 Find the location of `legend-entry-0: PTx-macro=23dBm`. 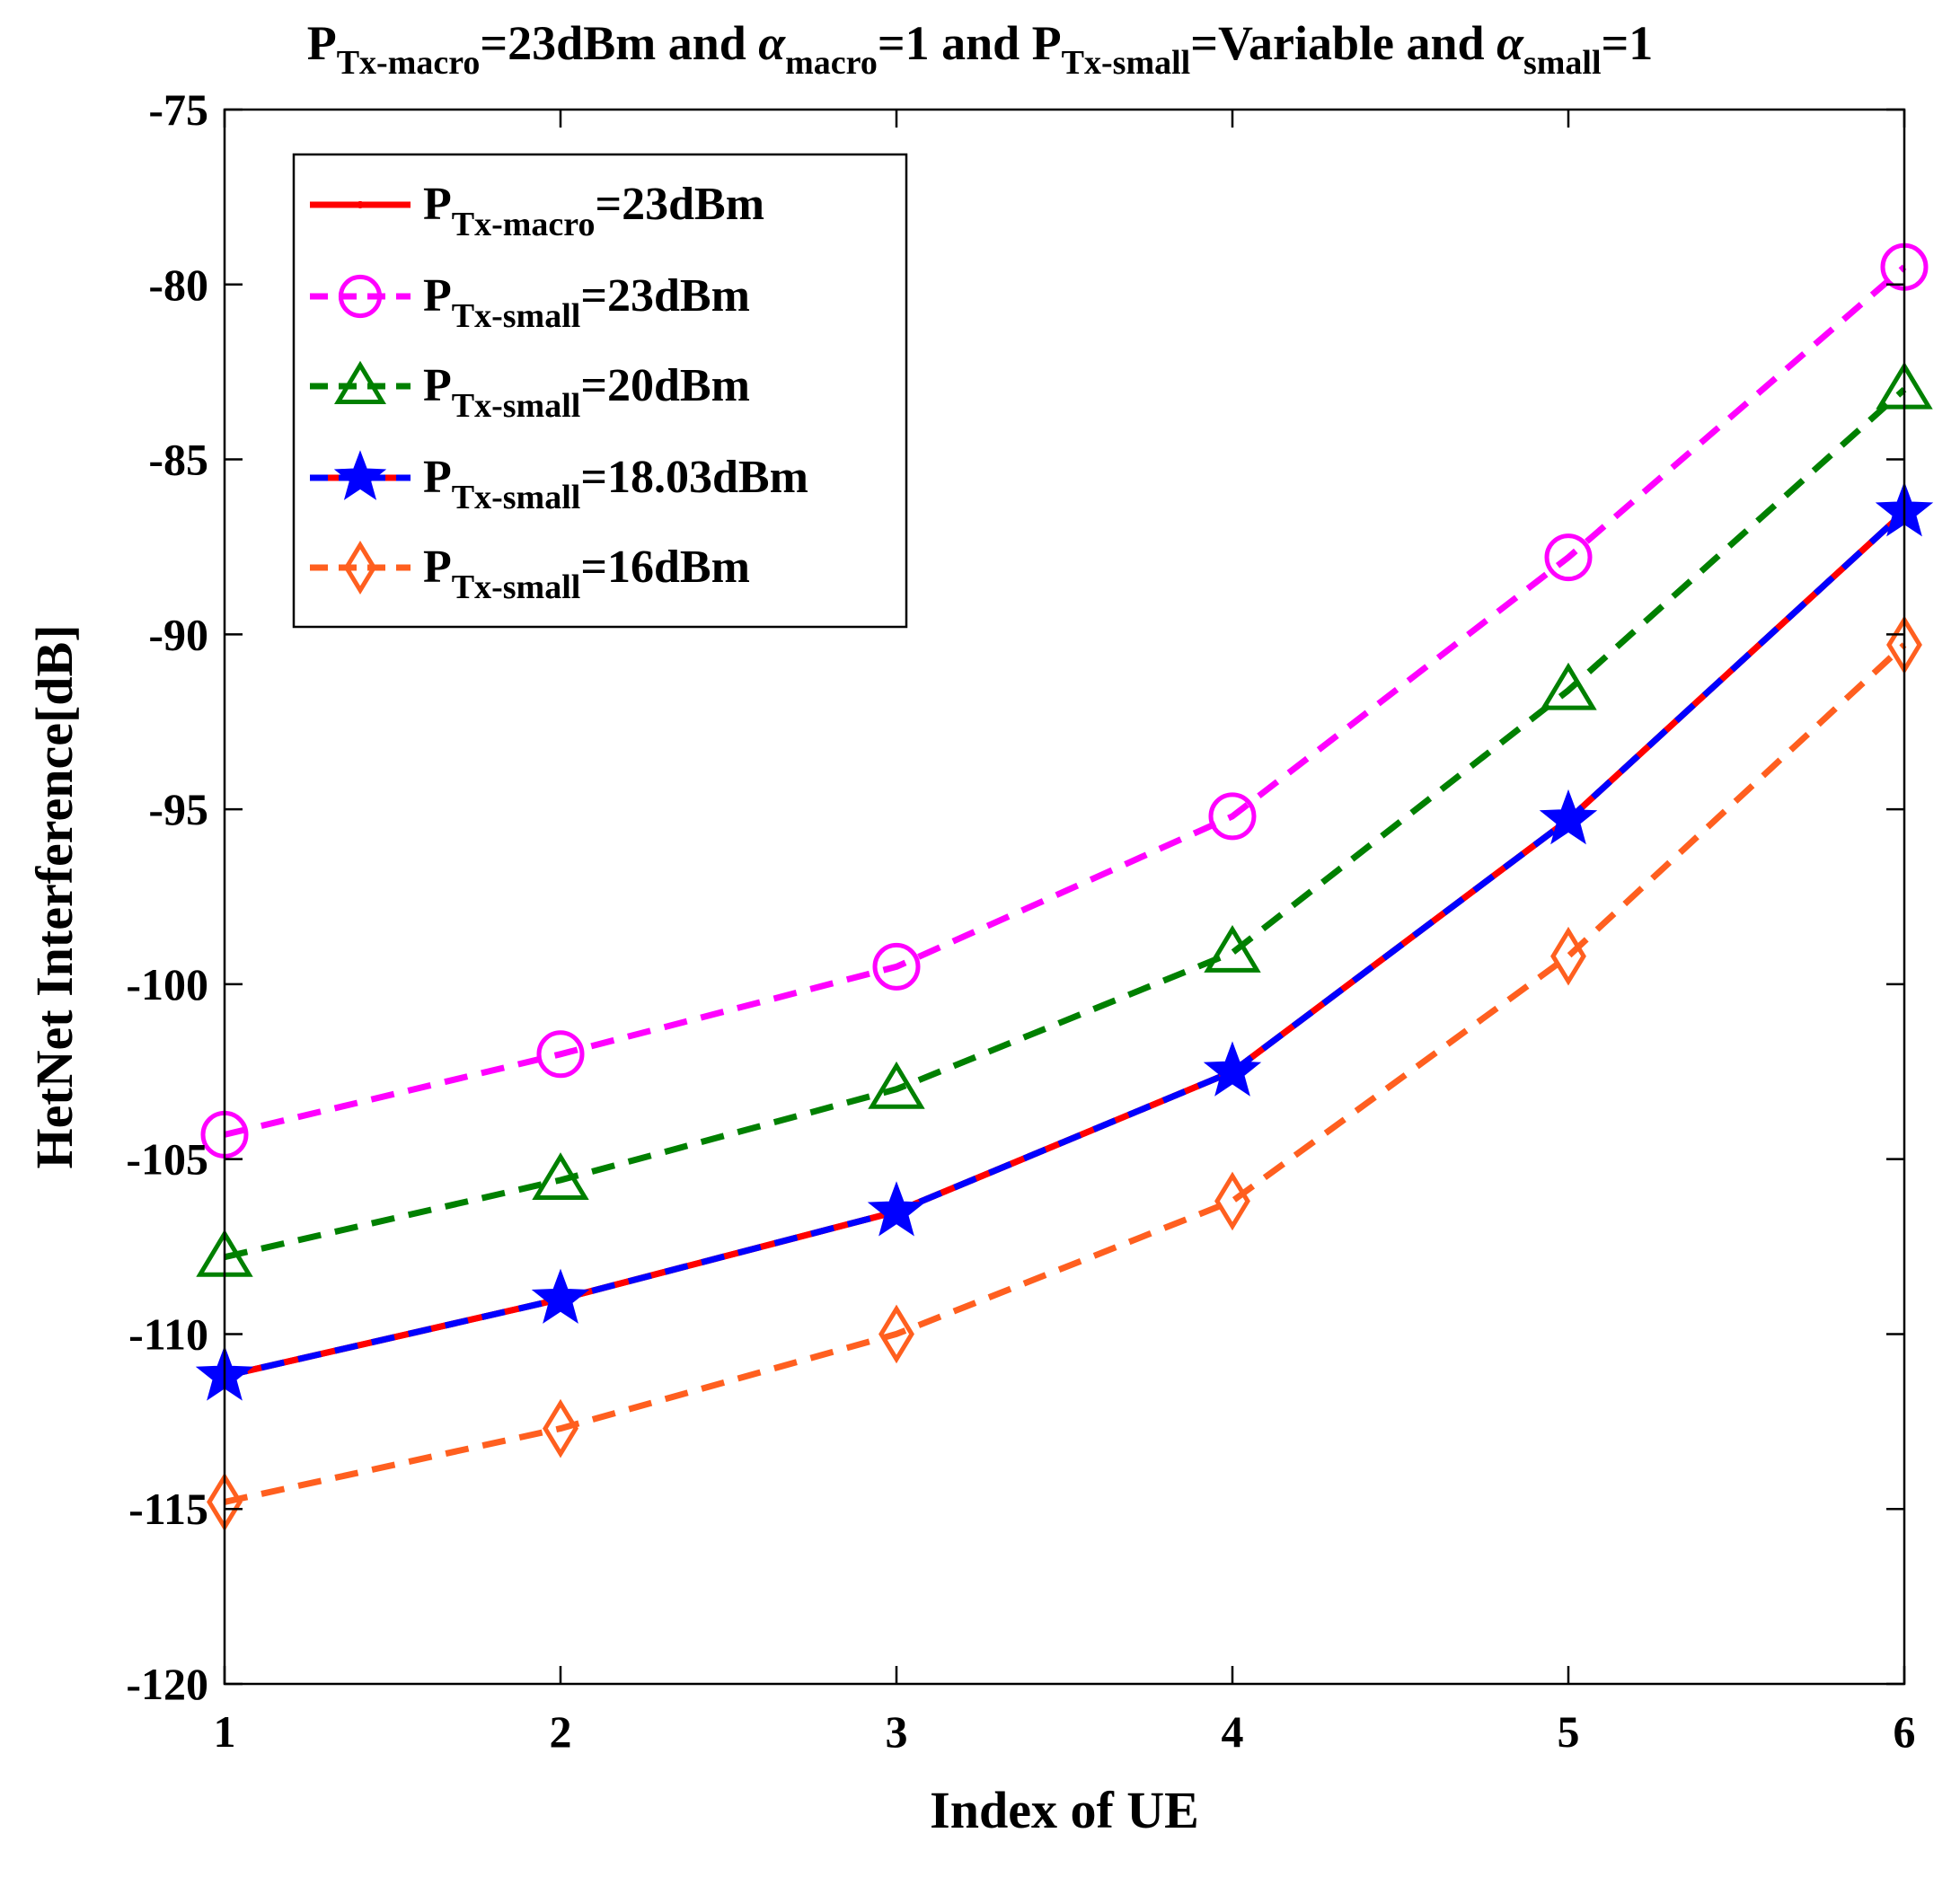

legend-entry-0: PTx-macro=23dBm is located at coordinates (537, 211).